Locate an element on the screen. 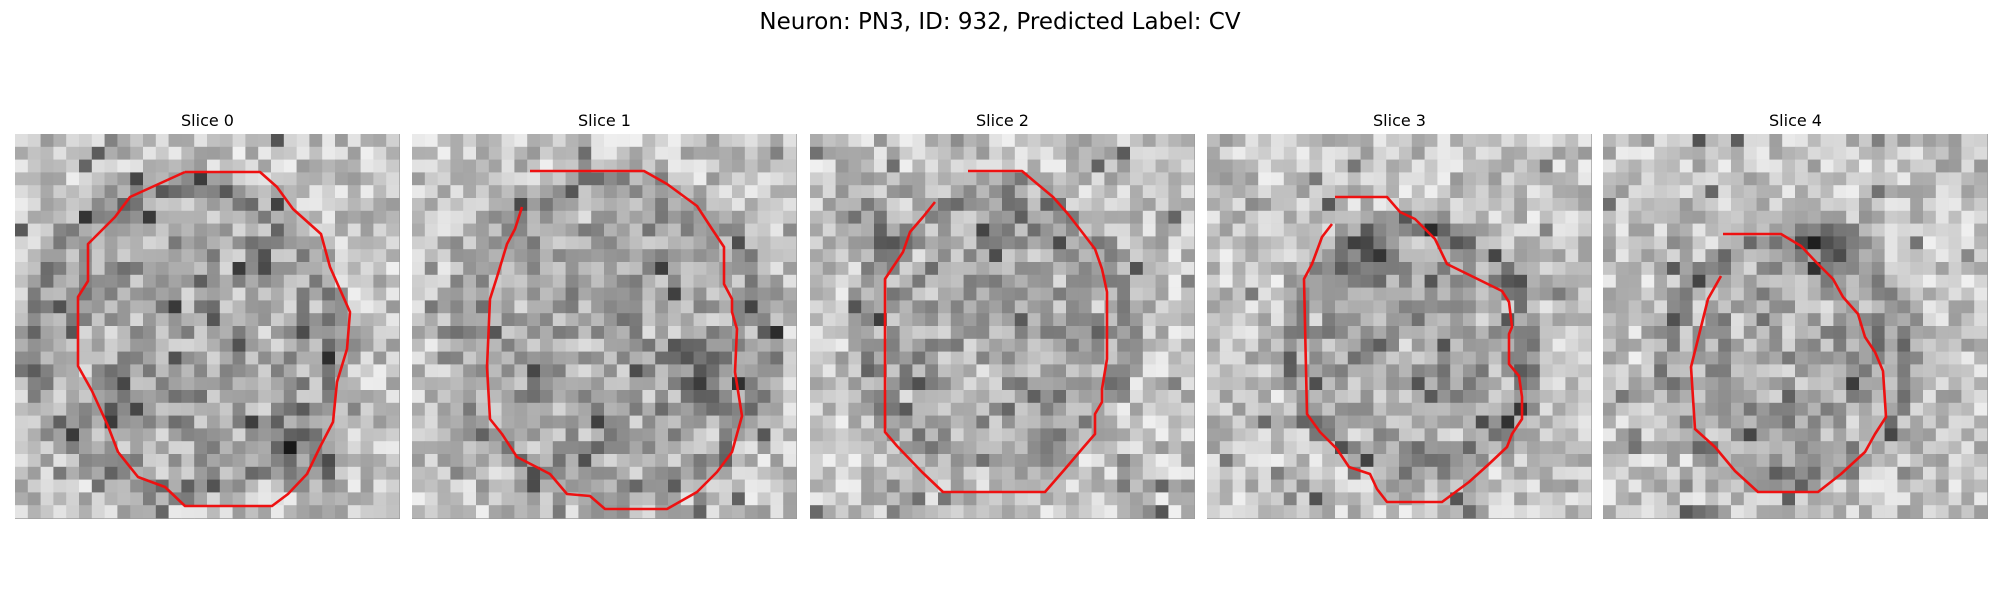  slice-image is located at coordinates (1795, 326).